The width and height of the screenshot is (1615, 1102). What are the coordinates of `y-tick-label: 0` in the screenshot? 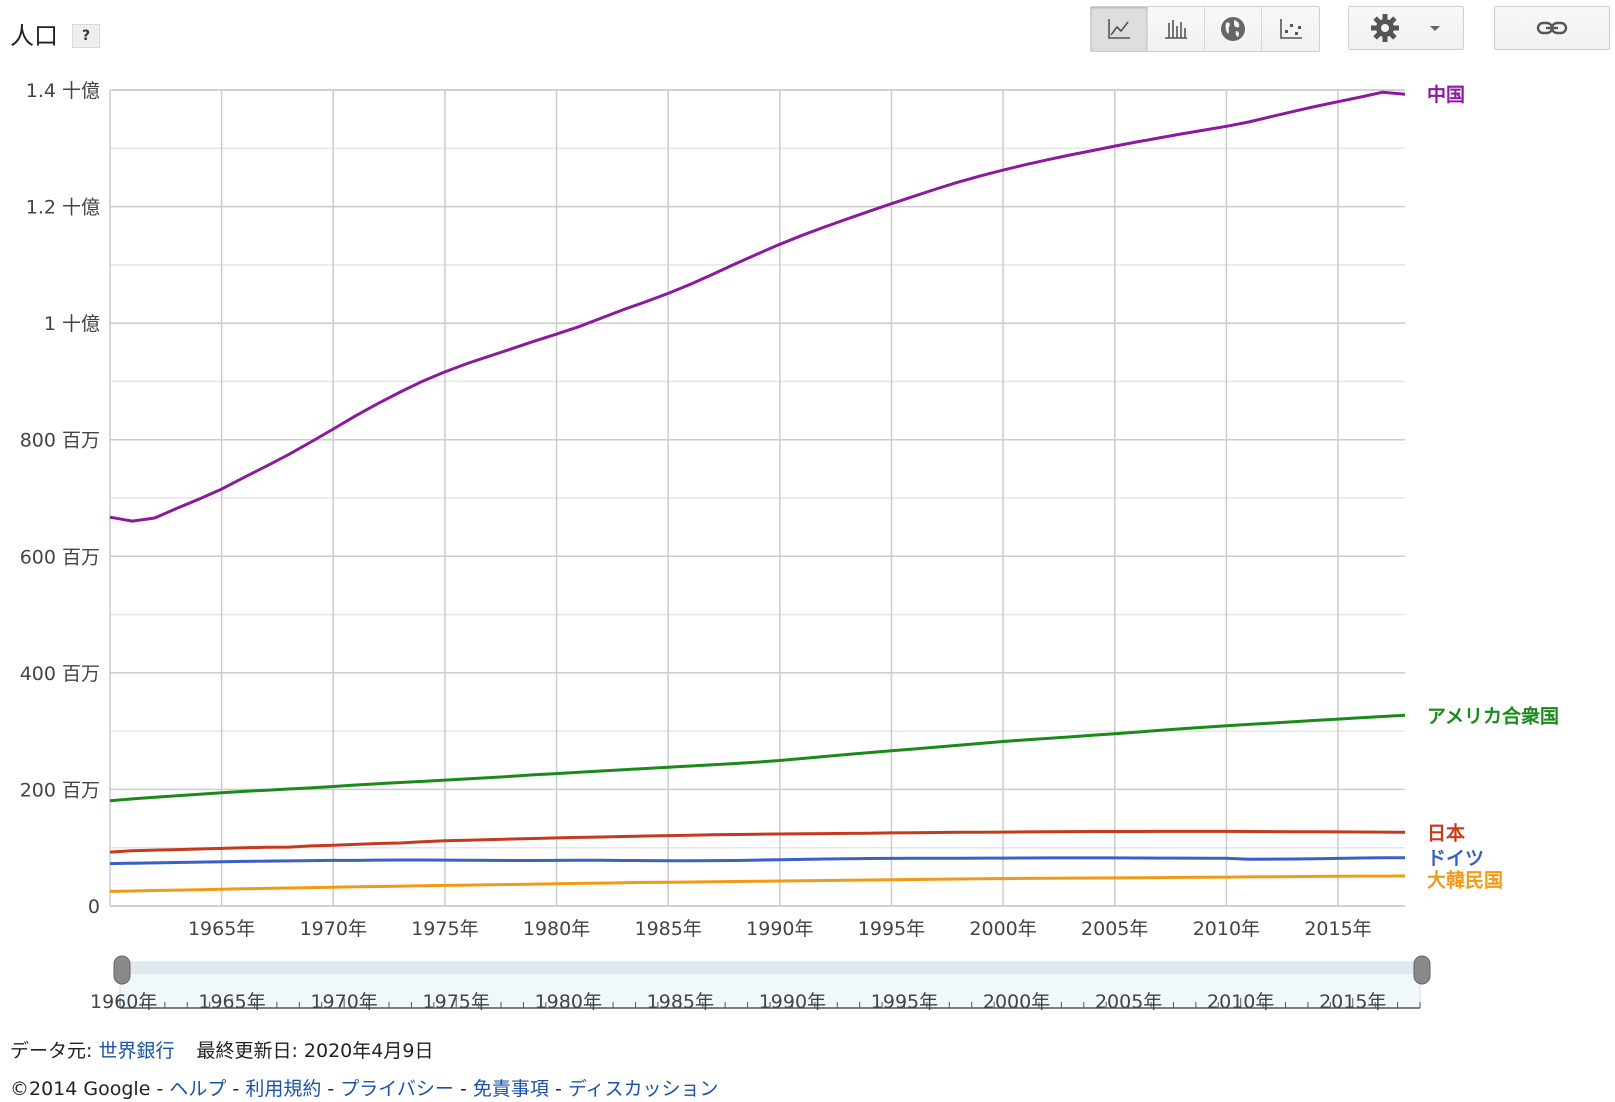 It's located at (94, 907).